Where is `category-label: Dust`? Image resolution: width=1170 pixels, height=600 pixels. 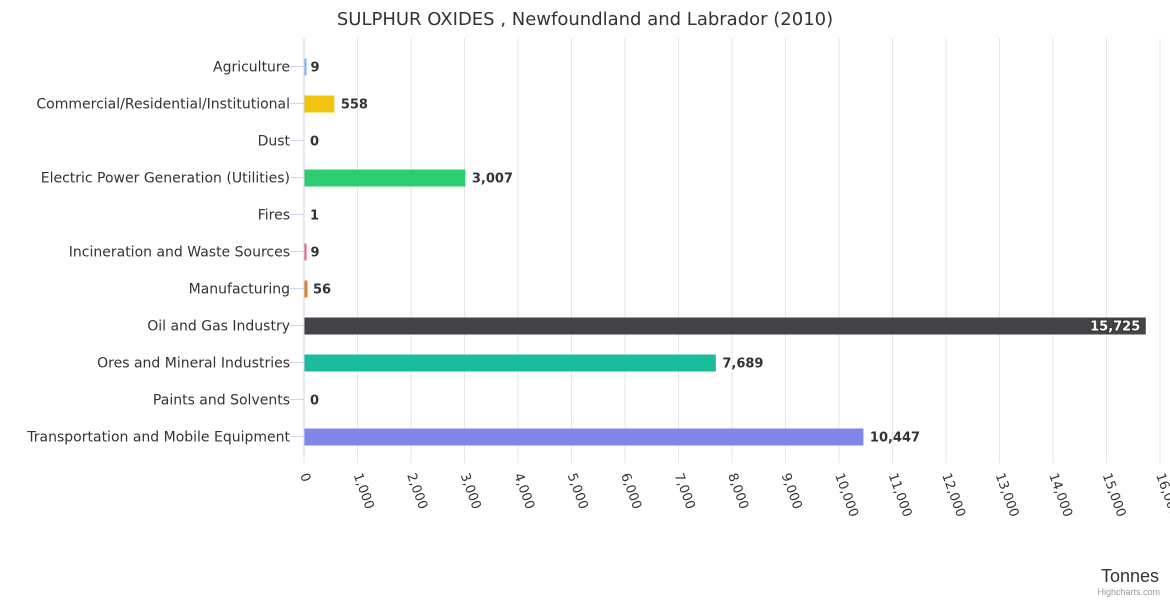 category-label: Dust is located at coordinates (274, 142).